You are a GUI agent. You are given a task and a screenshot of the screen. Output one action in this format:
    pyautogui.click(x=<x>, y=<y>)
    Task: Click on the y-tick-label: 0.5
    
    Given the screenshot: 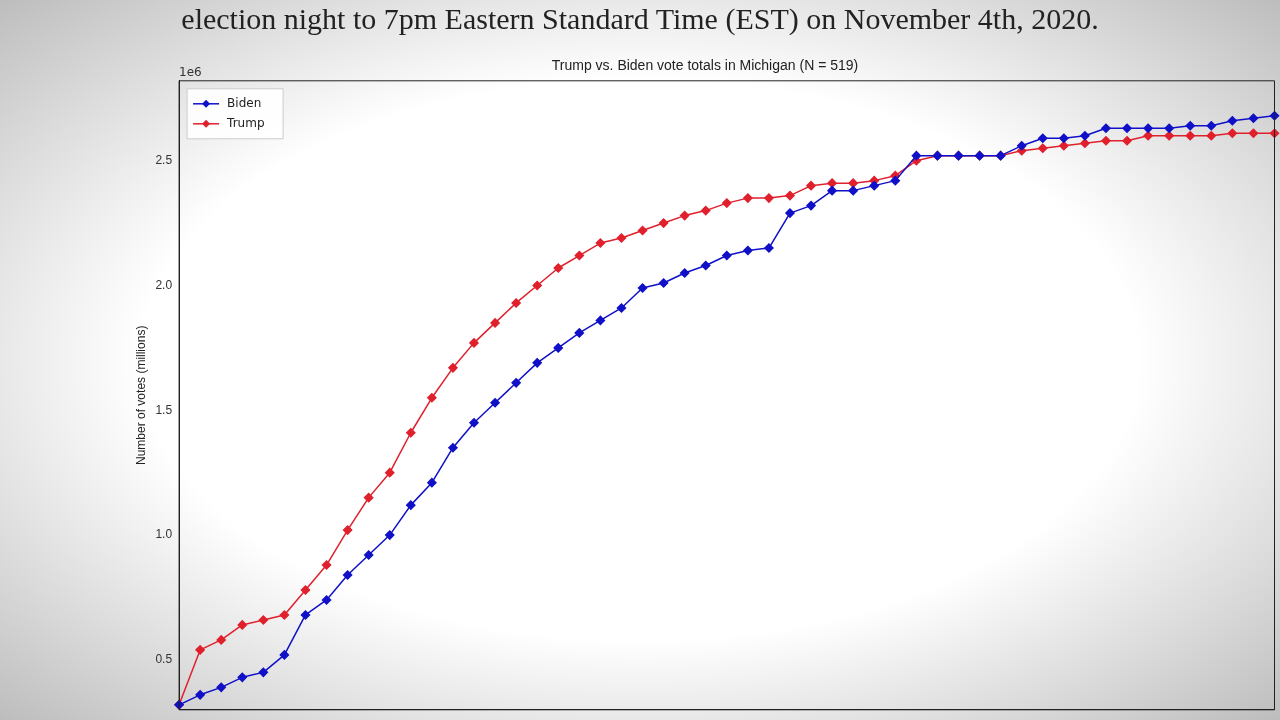 What is the action you would take?
    pyautogui.click(x=164, y=659)
    